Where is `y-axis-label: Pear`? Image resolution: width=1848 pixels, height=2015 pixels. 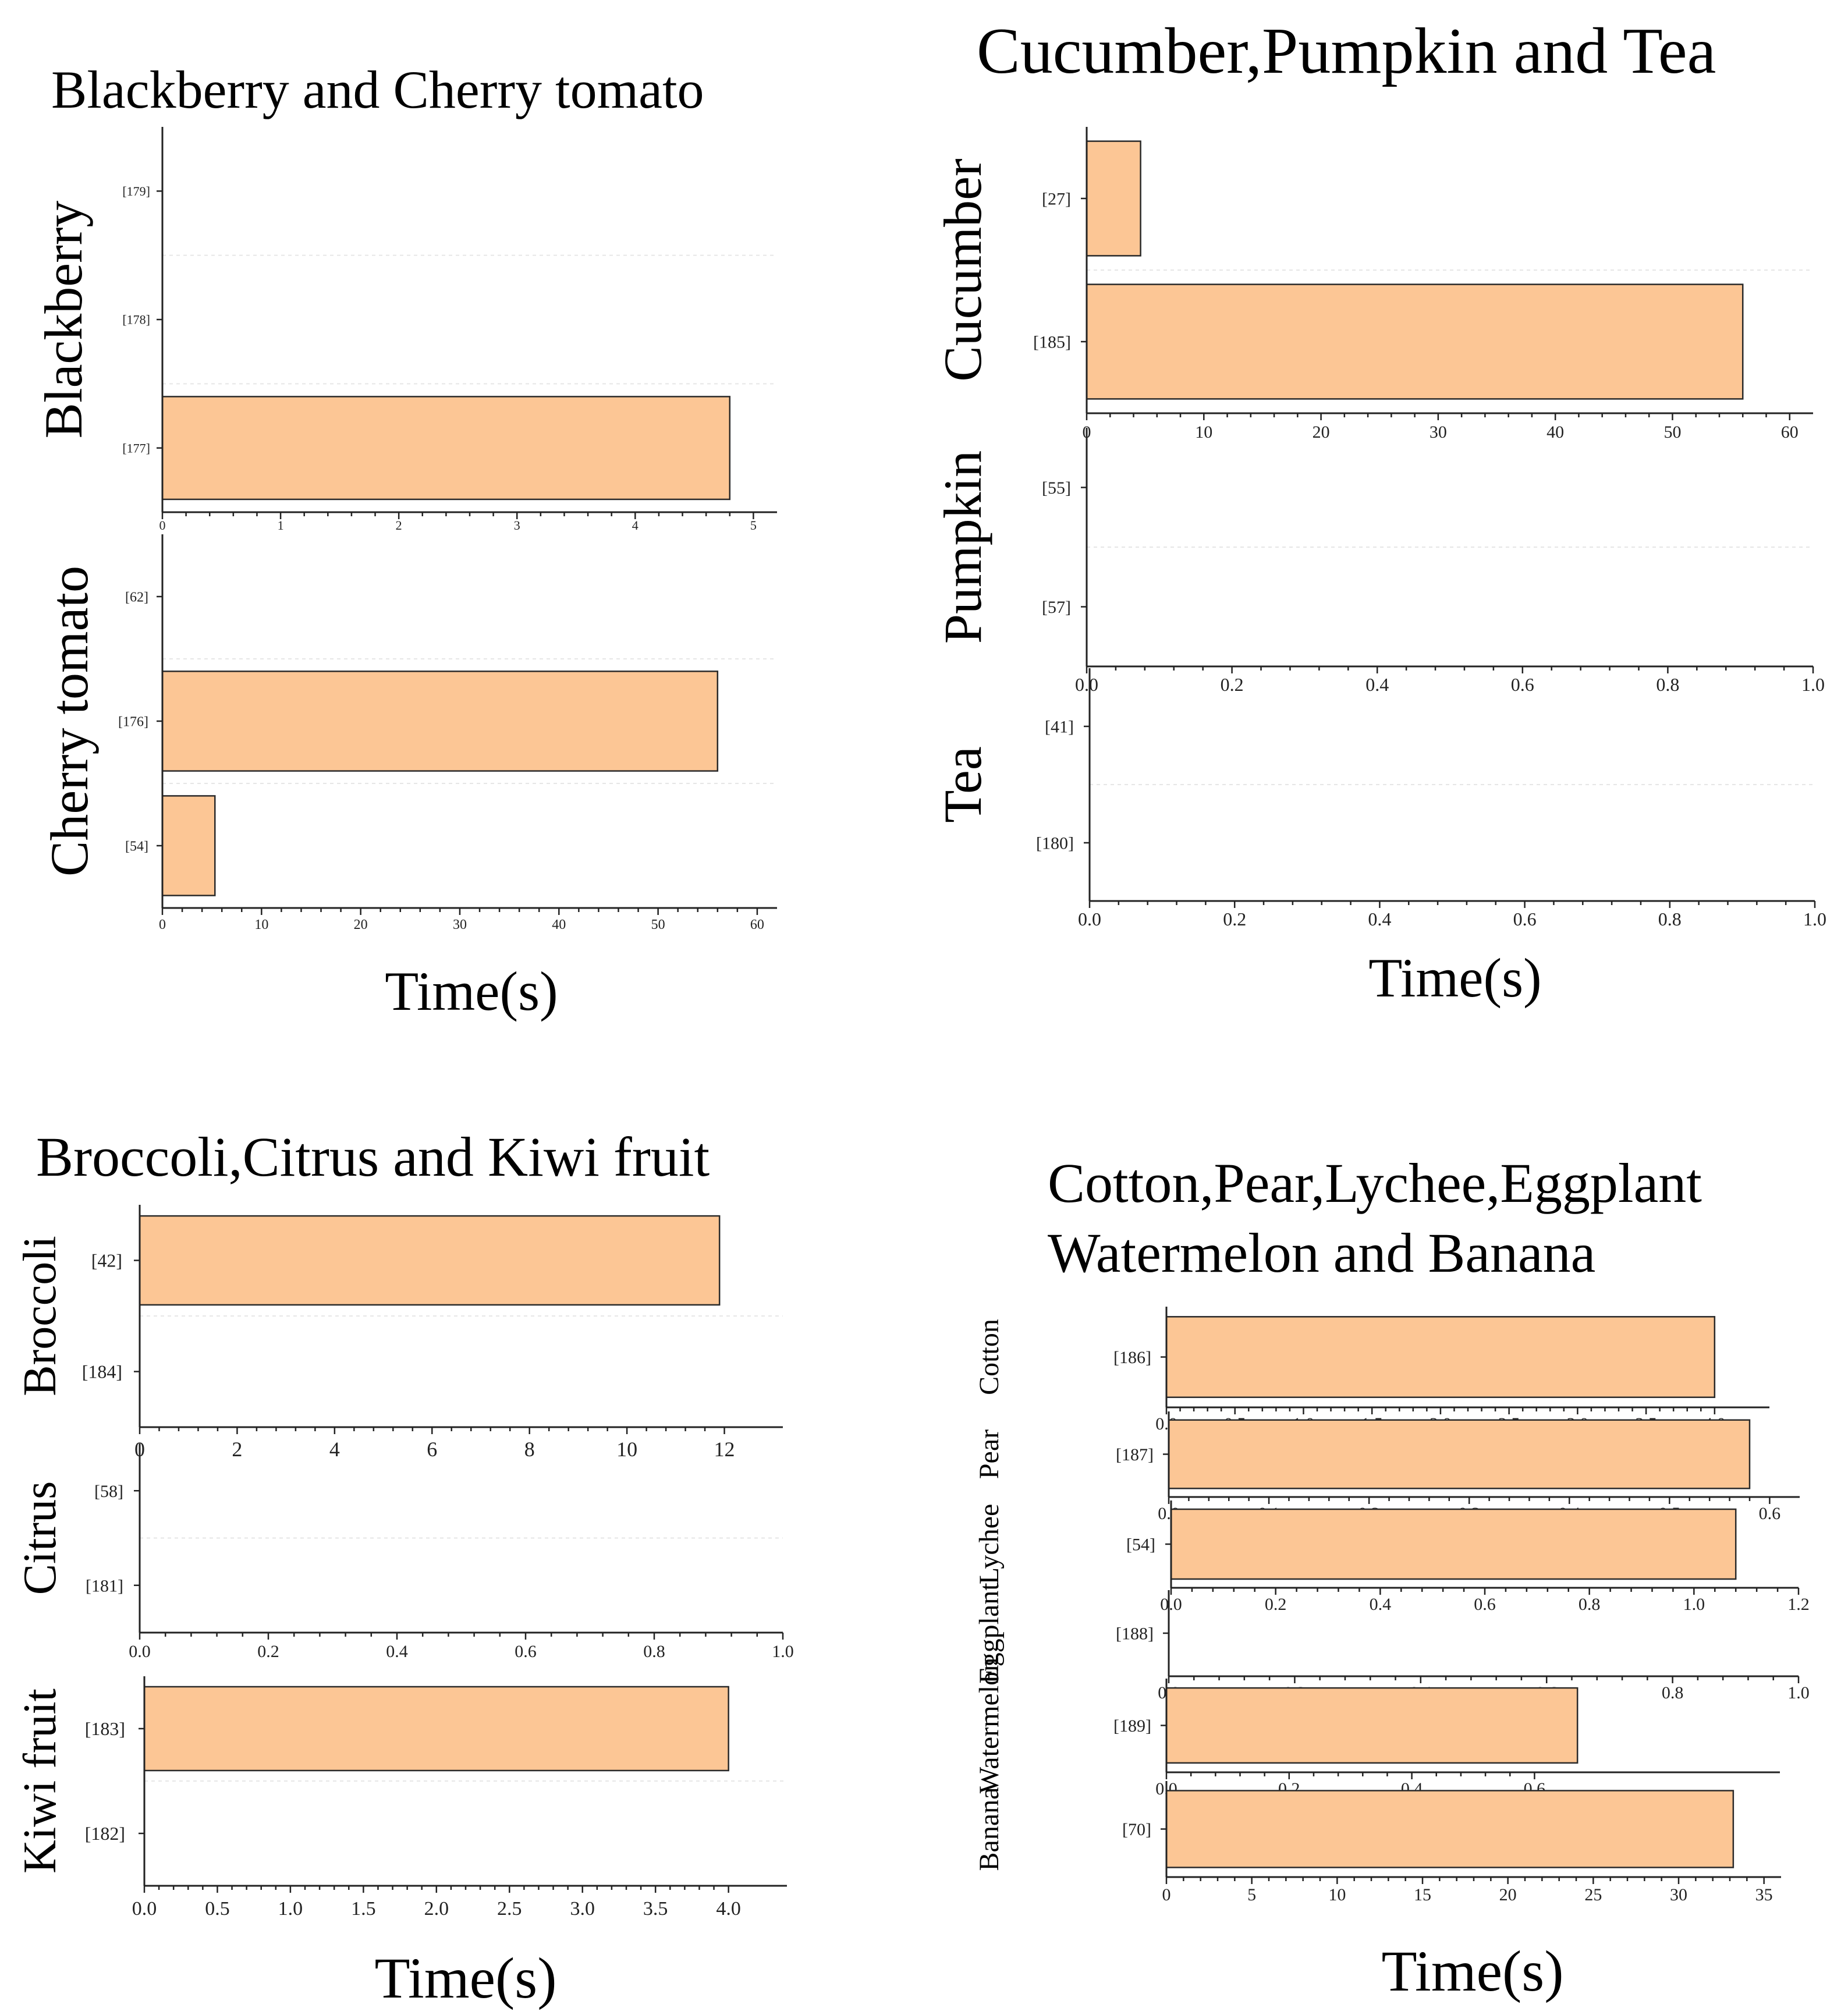 y-axis-label: Pear is located at coordinates (989, 1454).